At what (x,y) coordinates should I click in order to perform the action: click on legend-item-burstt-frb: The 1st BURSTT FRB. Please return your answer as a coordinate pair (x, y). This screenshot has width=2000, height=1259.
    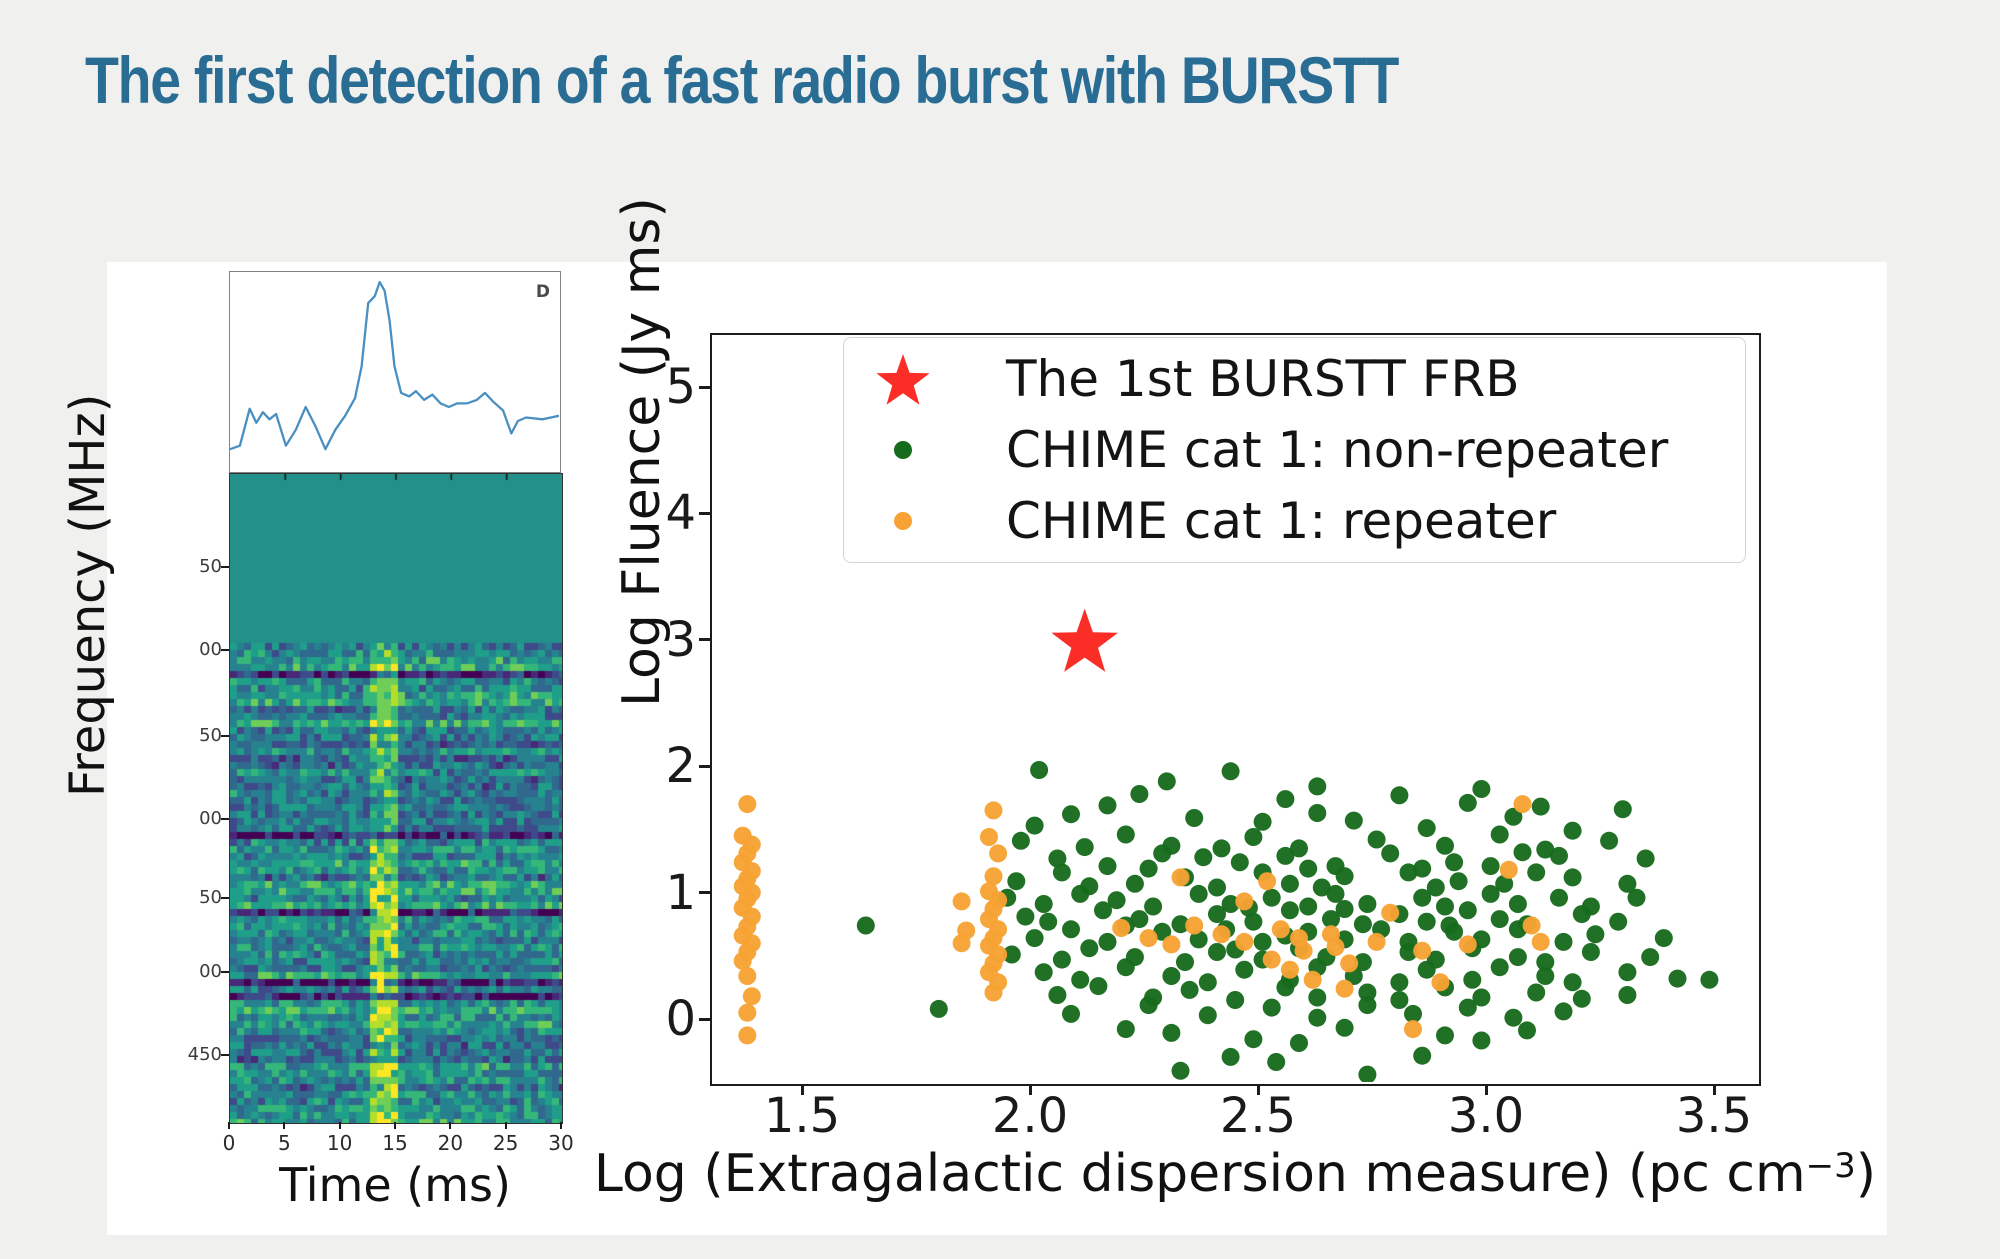
    Looking at the image, I should click on (1294, 379).